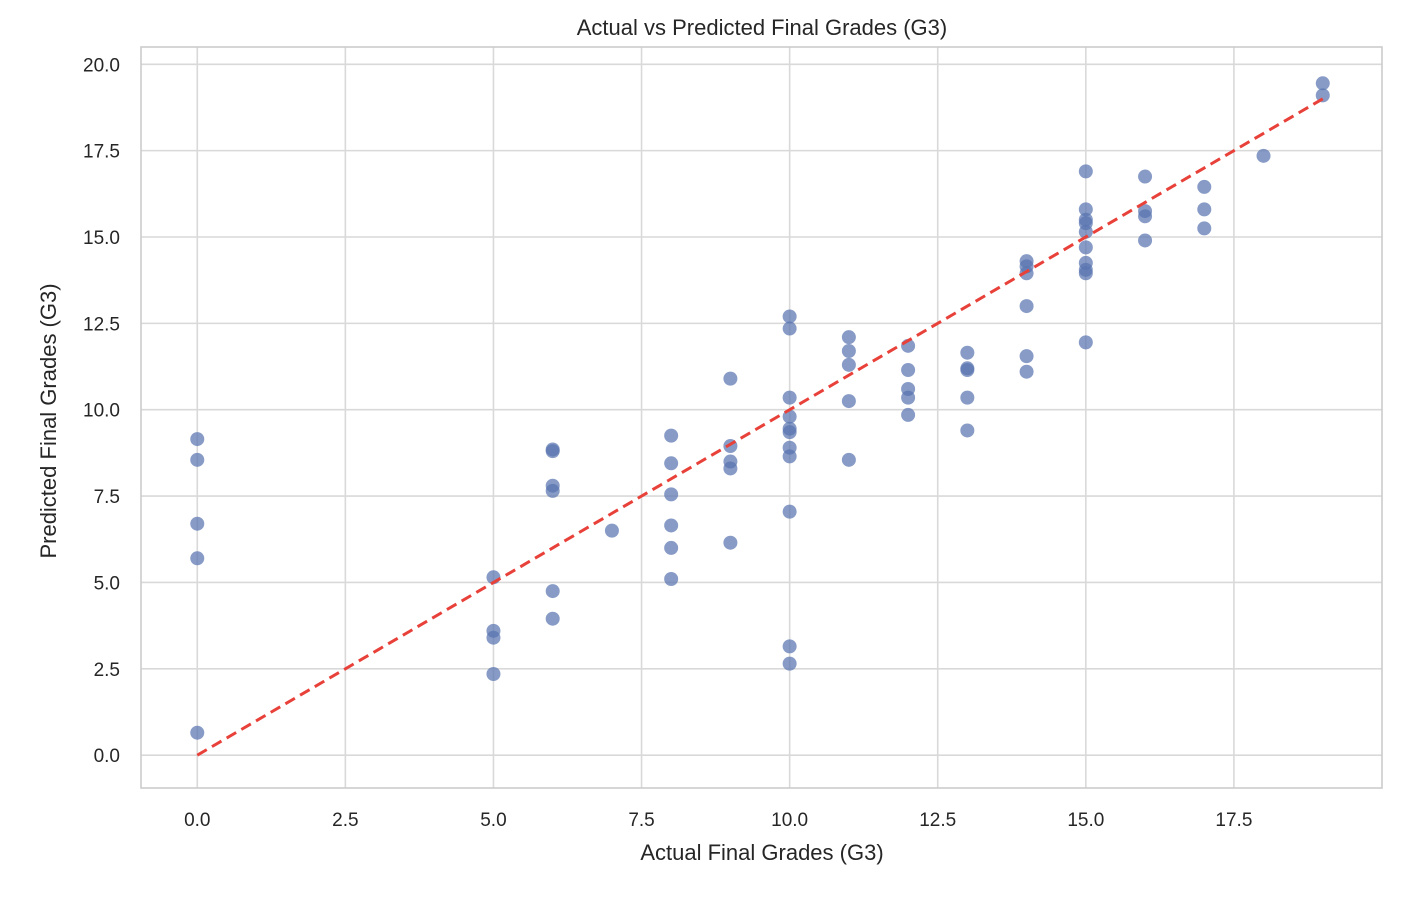  I want to click on x-tick-label: 0.0, so click(197, 820).